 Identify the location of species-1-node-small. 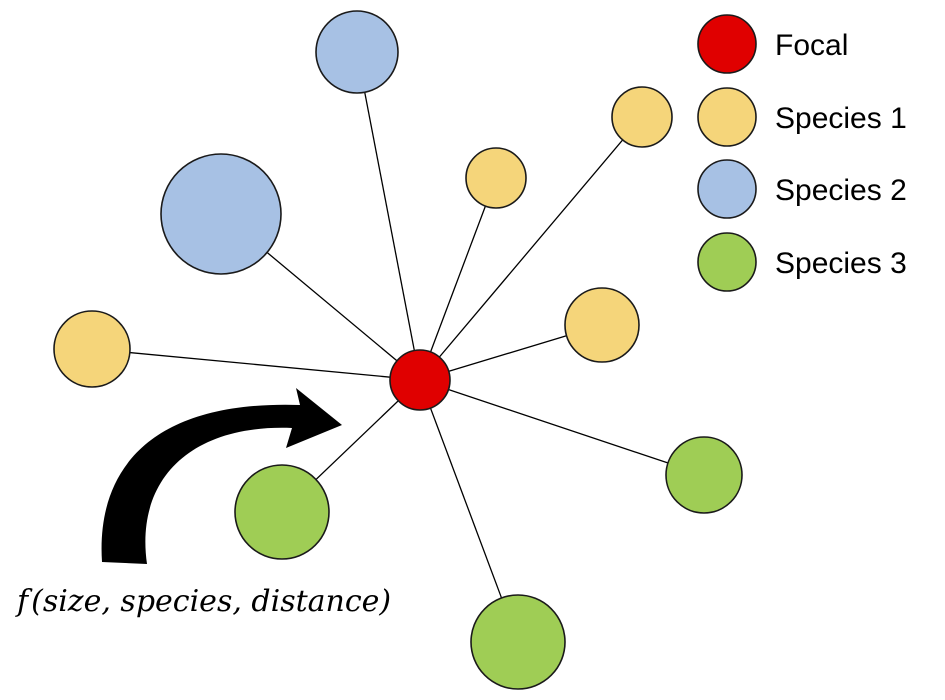
(496, 178).